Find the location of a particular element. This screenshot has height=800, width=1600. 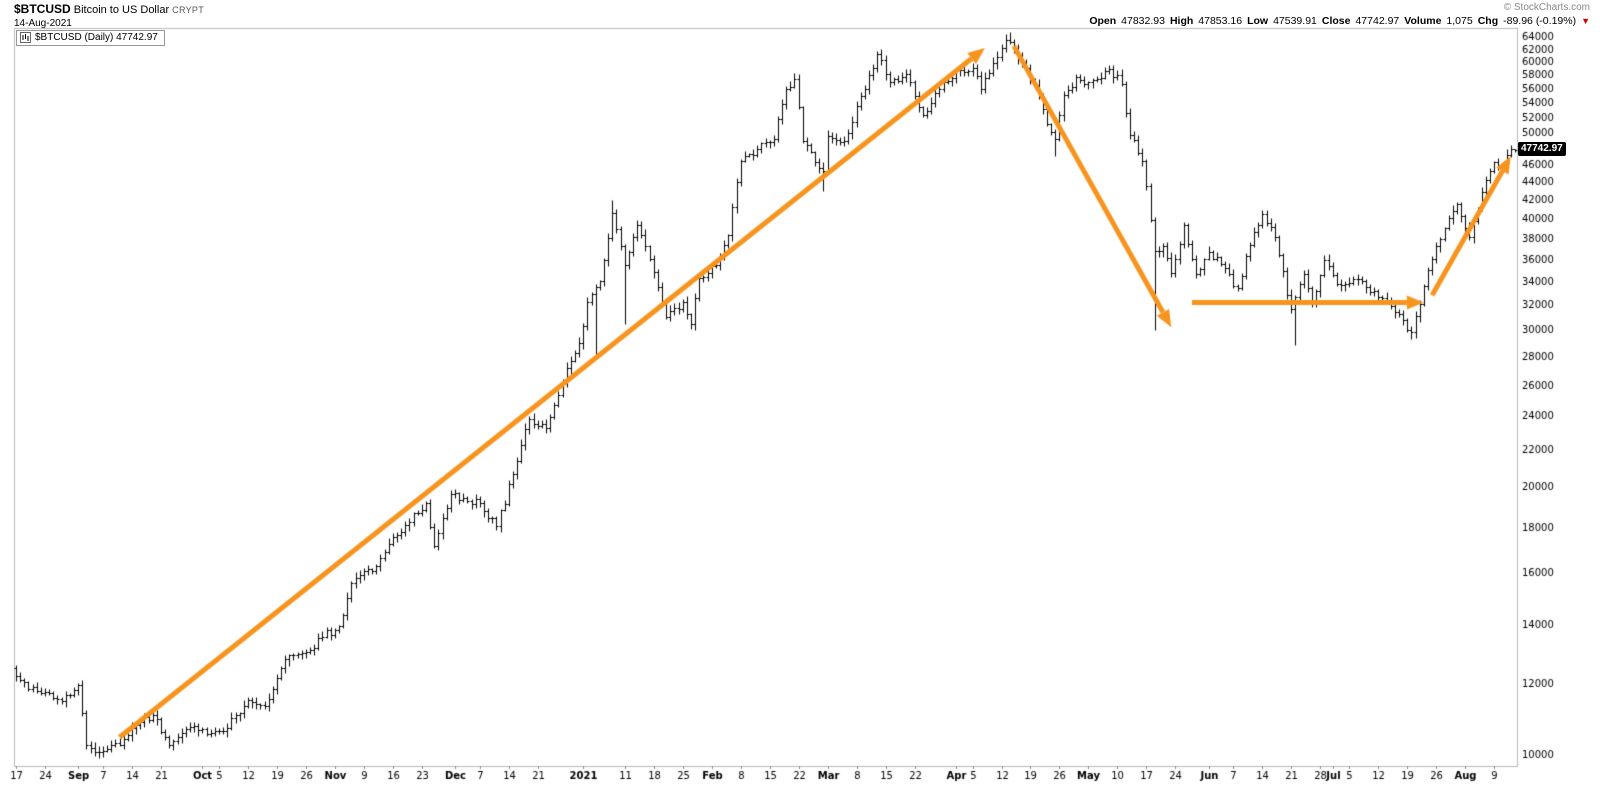

symbol: $BTCUSD is located at coordinates (42, 9).